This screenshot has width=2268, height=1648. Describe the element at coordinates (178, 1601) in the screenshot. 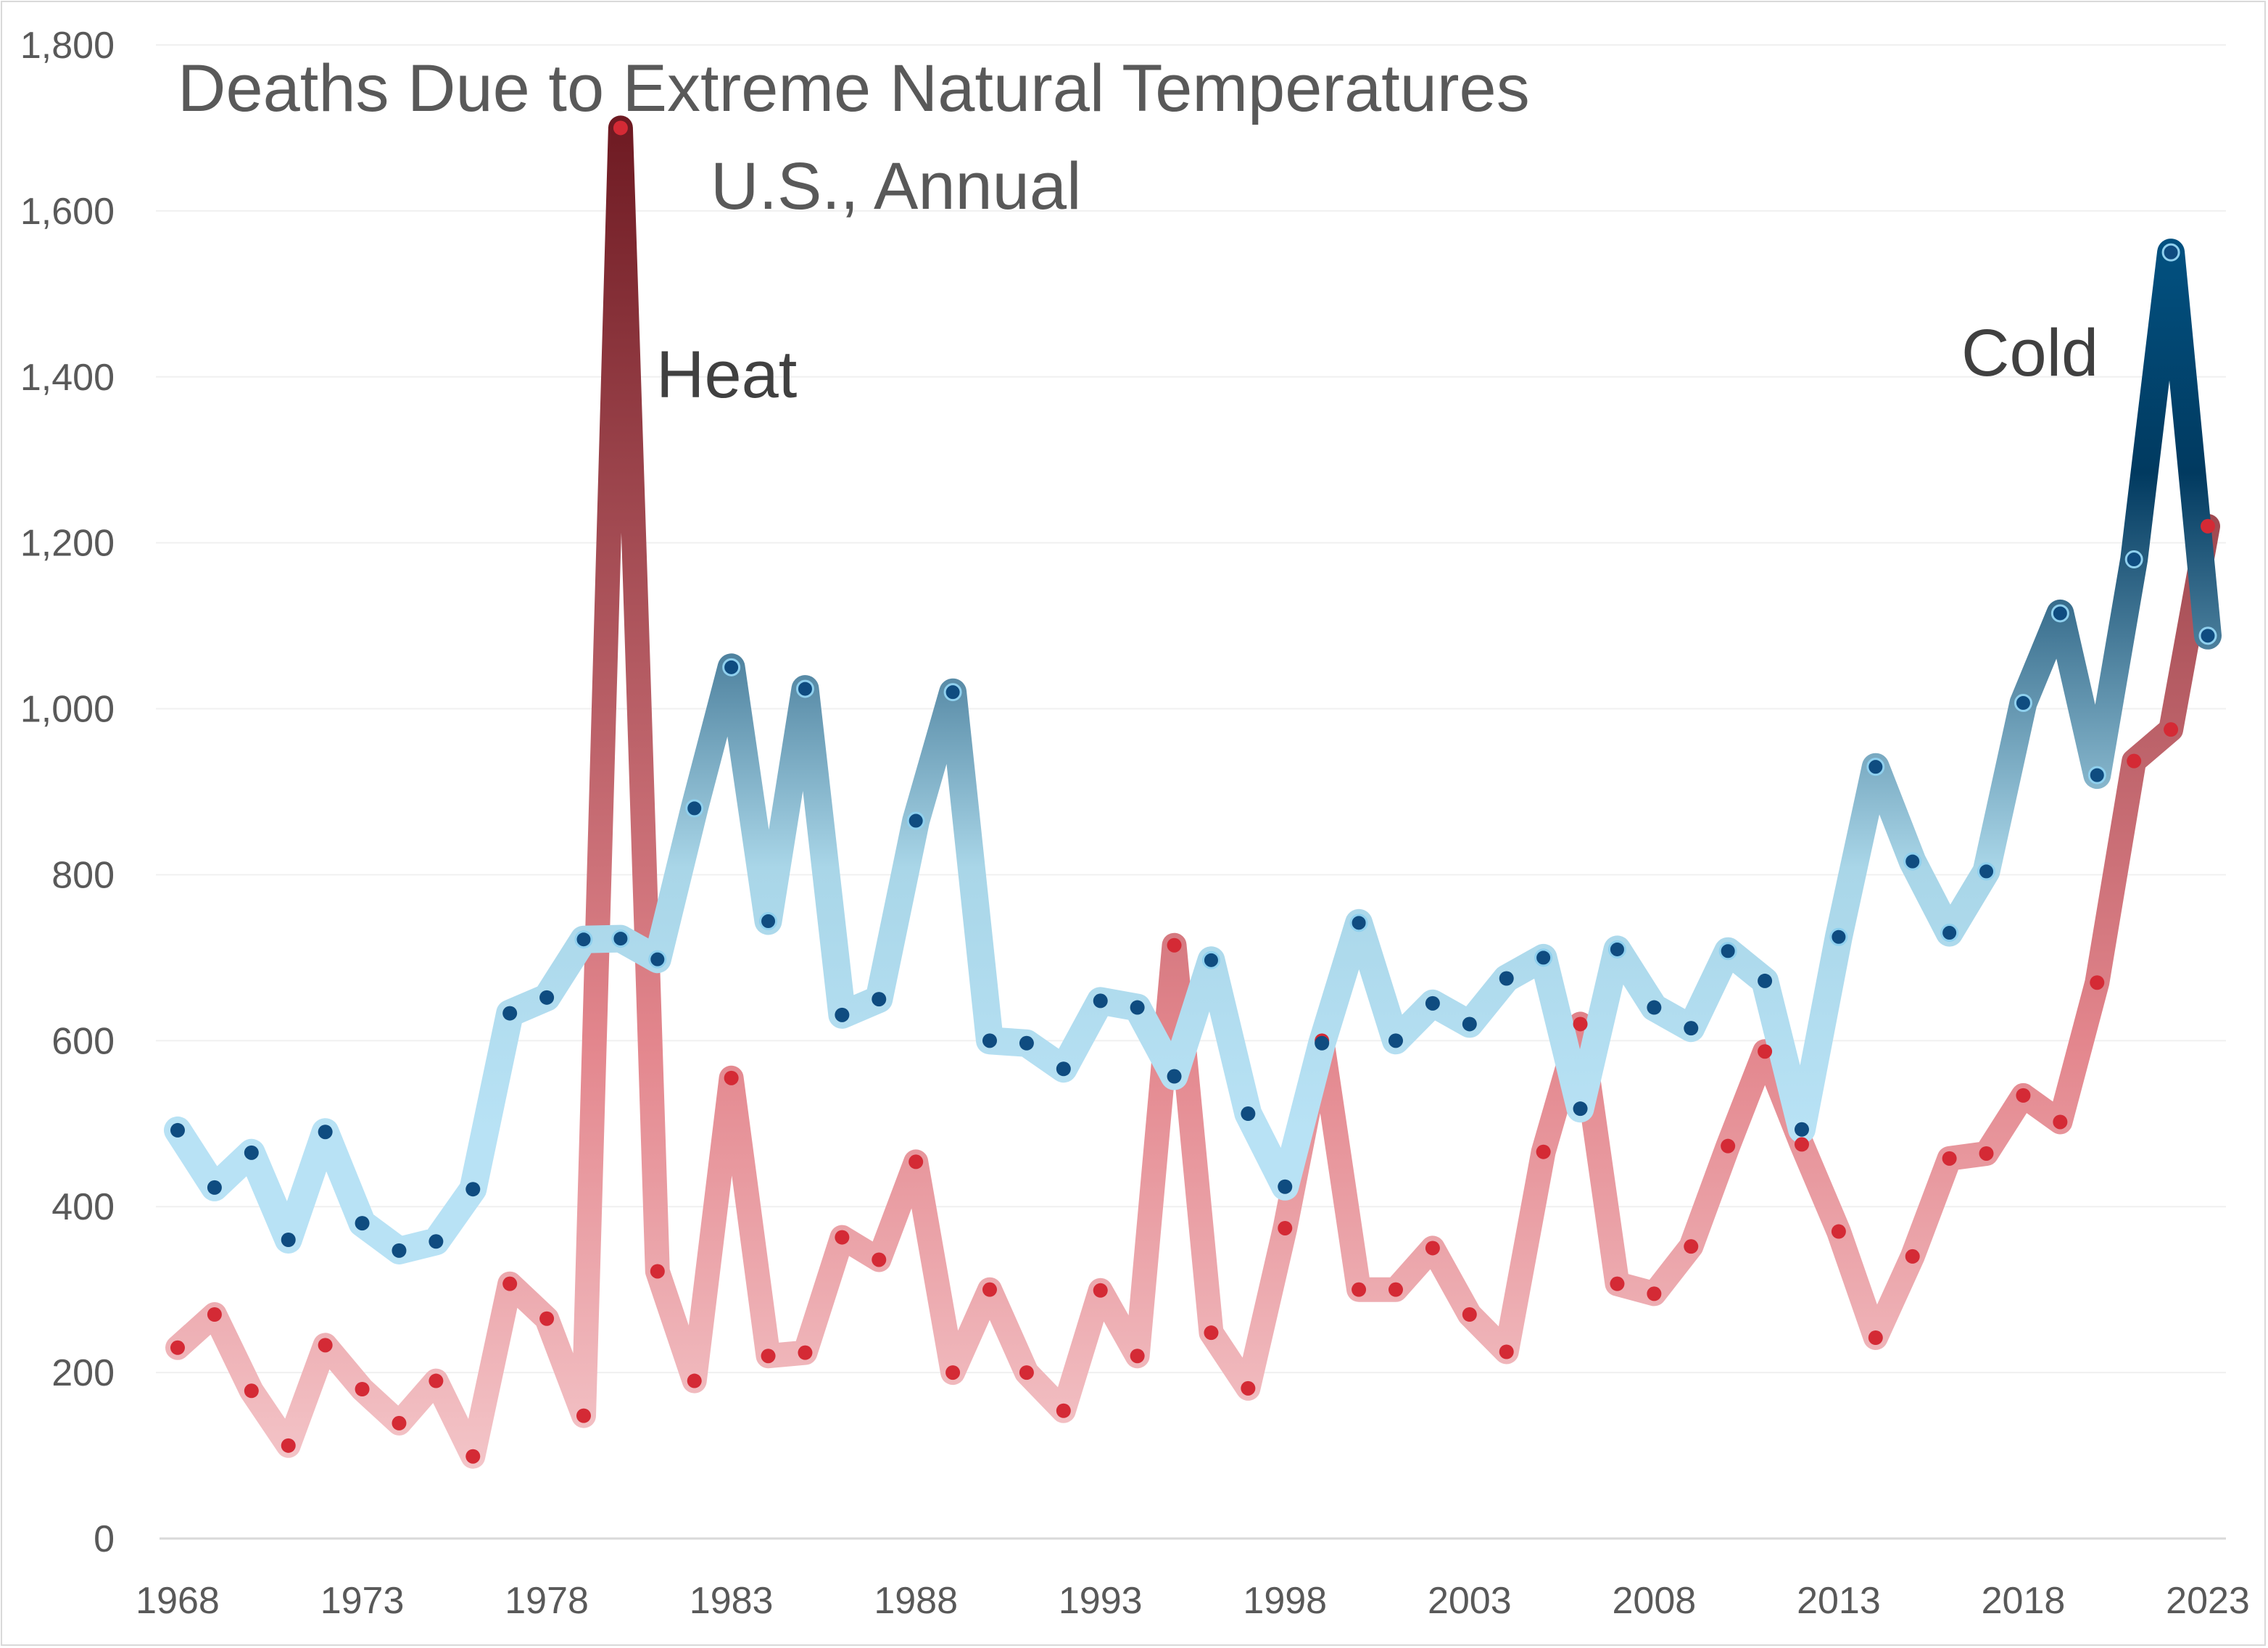

I see `x-tick-label: 1968` at that location.